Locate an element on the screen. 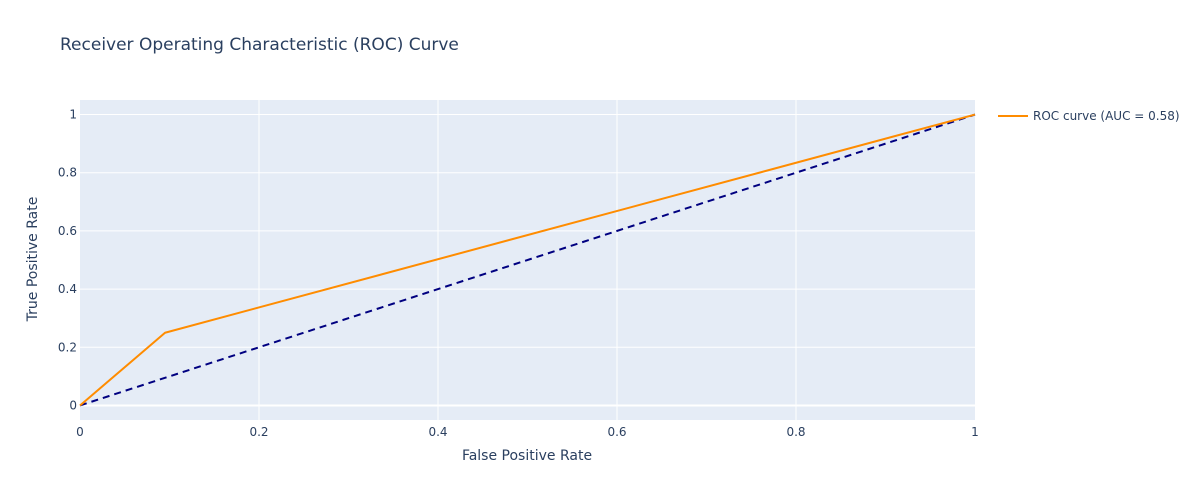 The image size is (1200, 500). y-tick-label: 0.2 is located at coordinates (67, 347).